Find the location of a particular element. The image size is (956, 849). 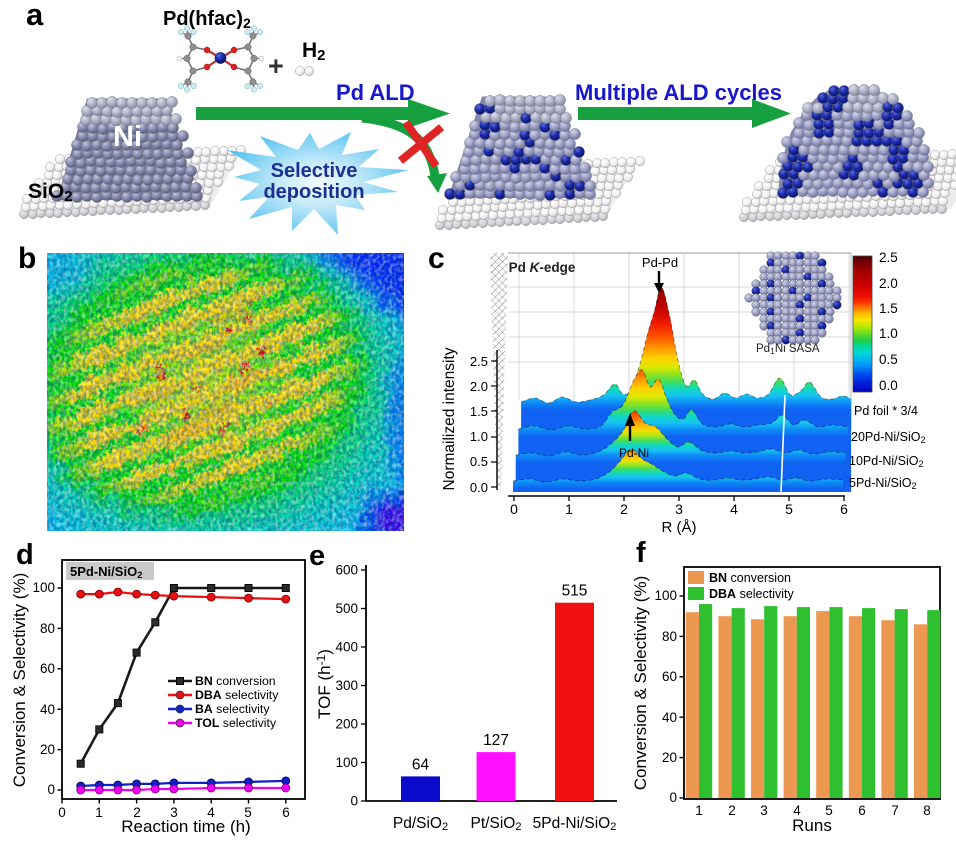

svg-text: TOF (h-1) is located at coordinates (324, 684).